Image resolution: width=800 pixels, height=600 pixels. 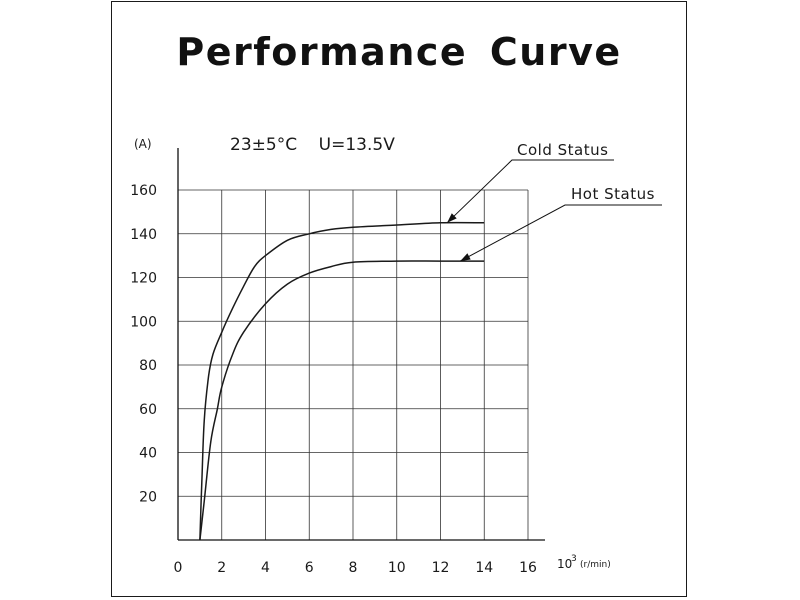 I want to click on y-tick-label: 80, so click(x=148, y=366).